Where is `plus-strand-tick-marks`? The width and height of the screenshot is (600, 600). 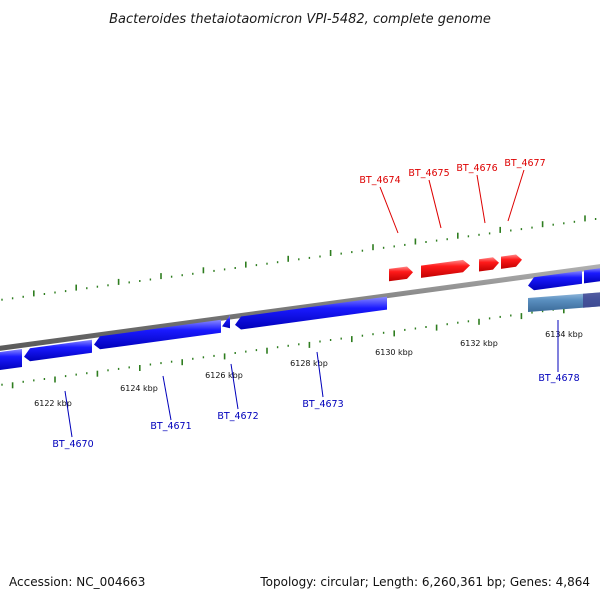
plus-strand-tick-marks is located at coordinates (299, 258).